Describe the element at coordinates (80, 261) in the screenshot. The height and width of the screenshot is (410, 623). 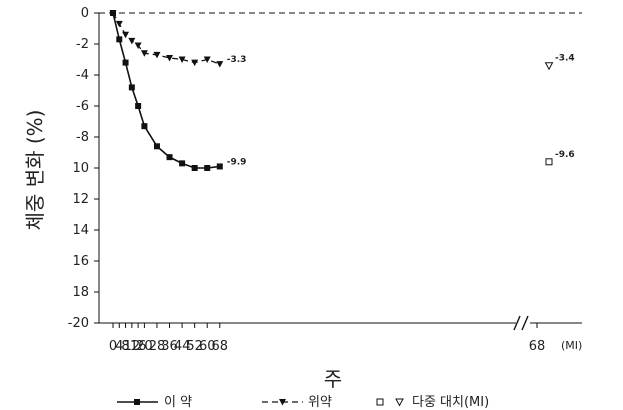
I see `y-tick-label: 16` at that location.